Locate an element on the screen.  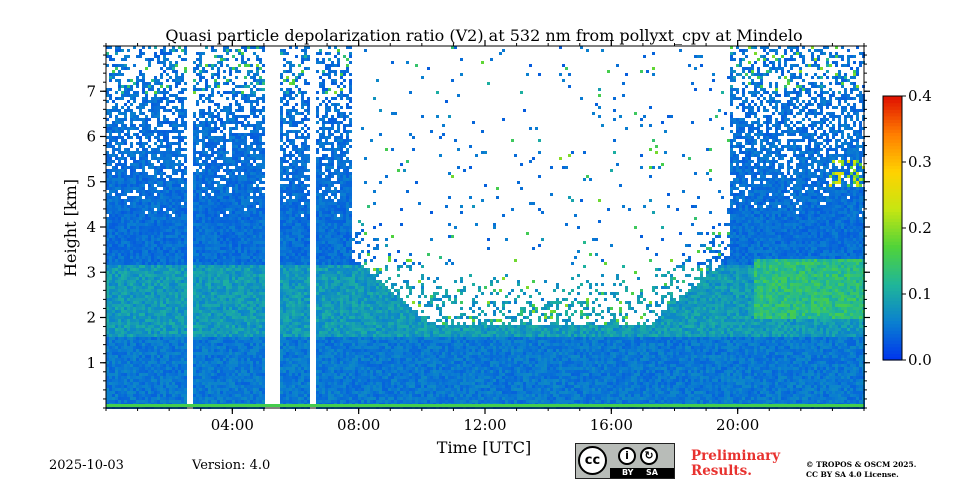
cc-license-badge: cc i ↻ BY SA is located at coordinates (625, 461).